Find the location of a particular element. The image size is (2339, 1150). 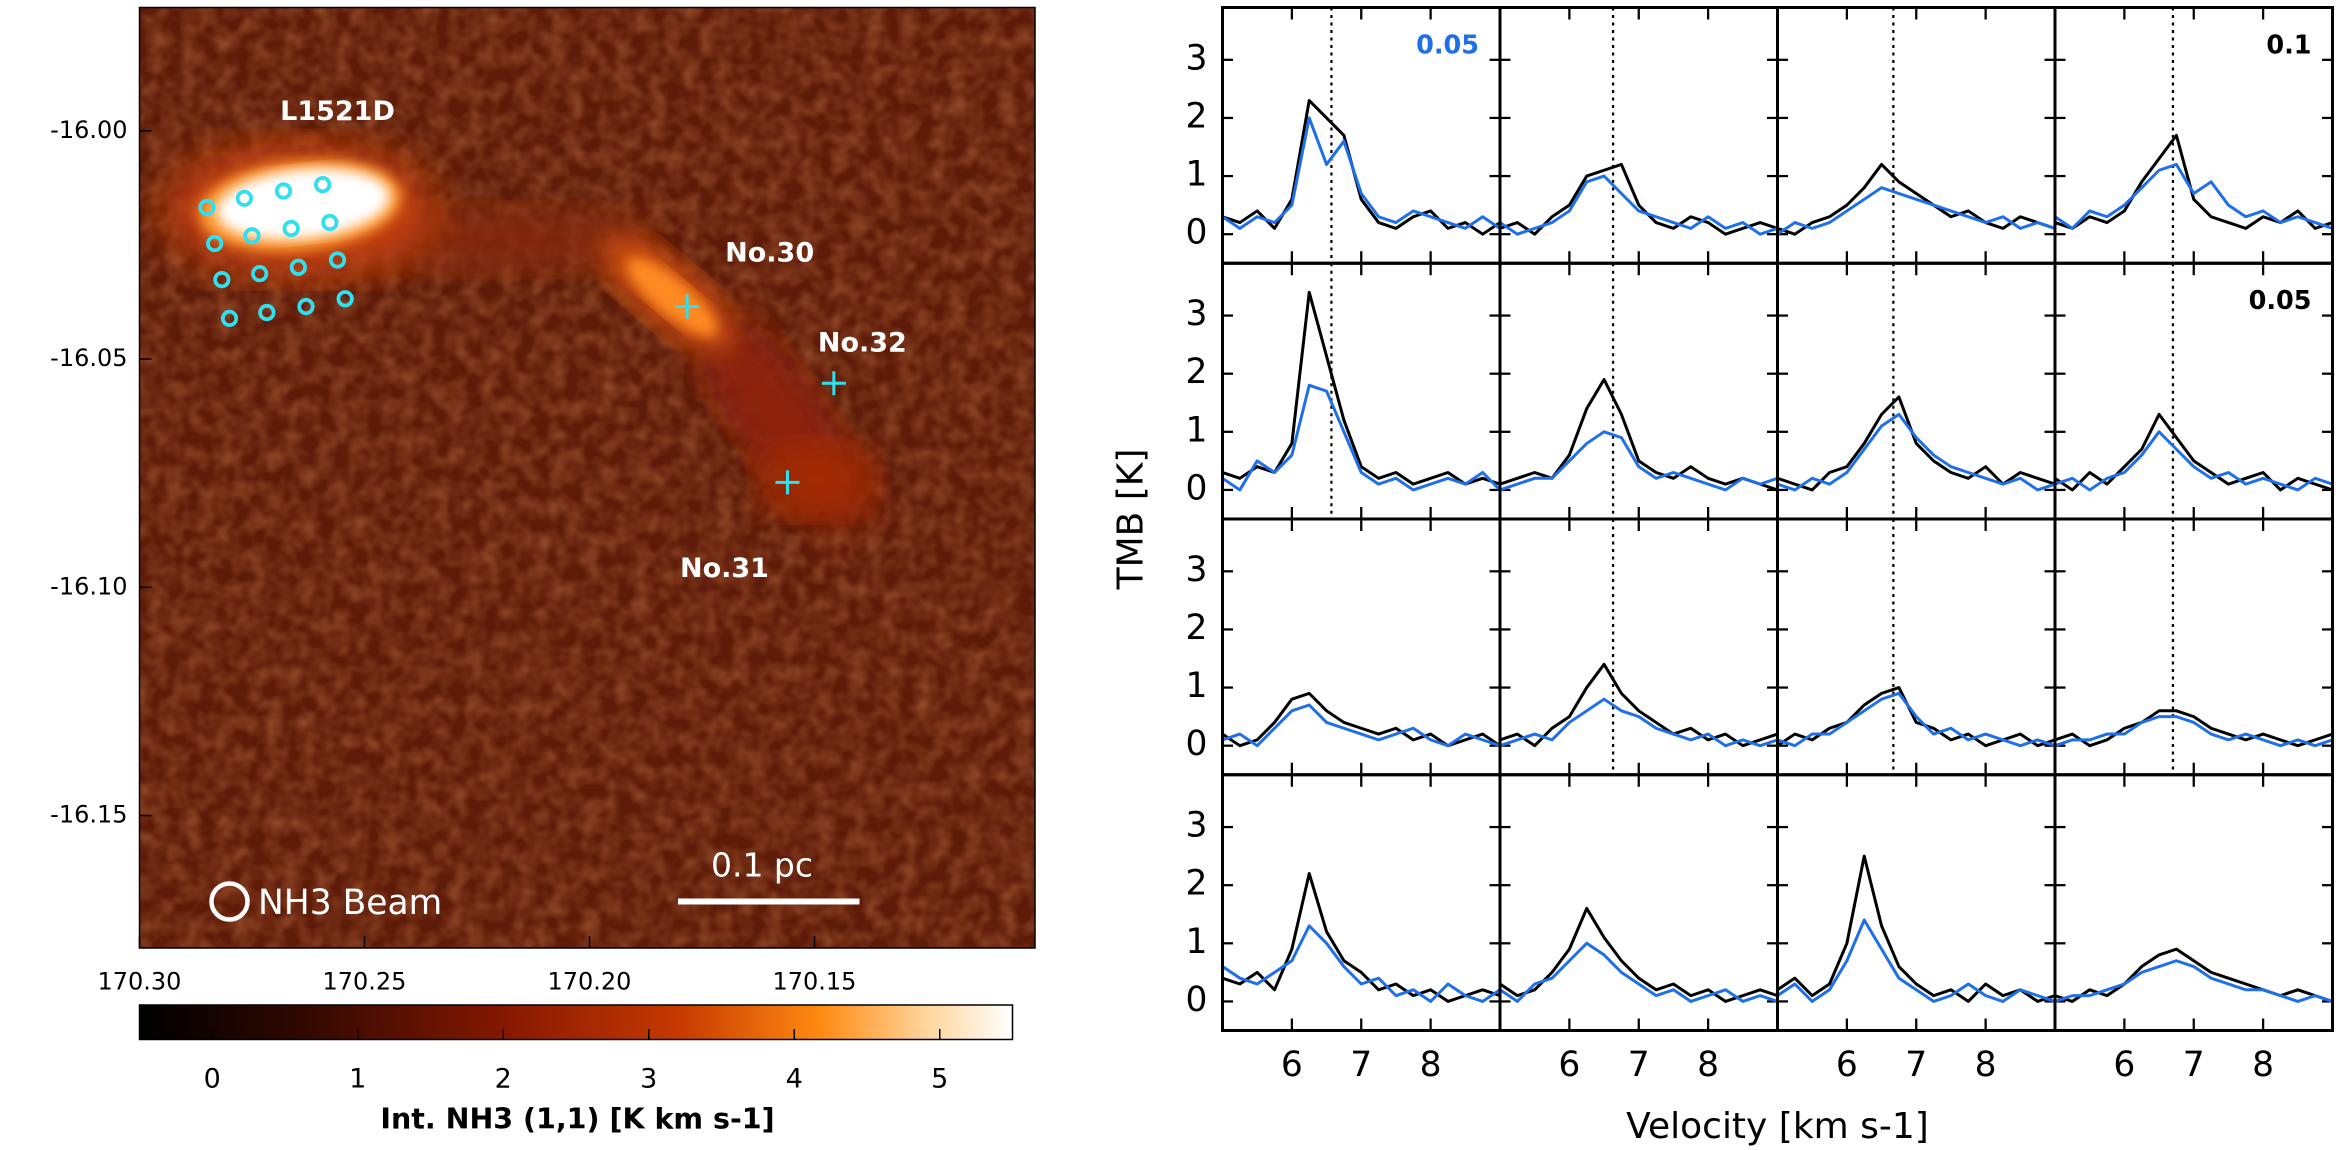

scalebar-label: 0.1 pc is located at coordinates (762, 864).